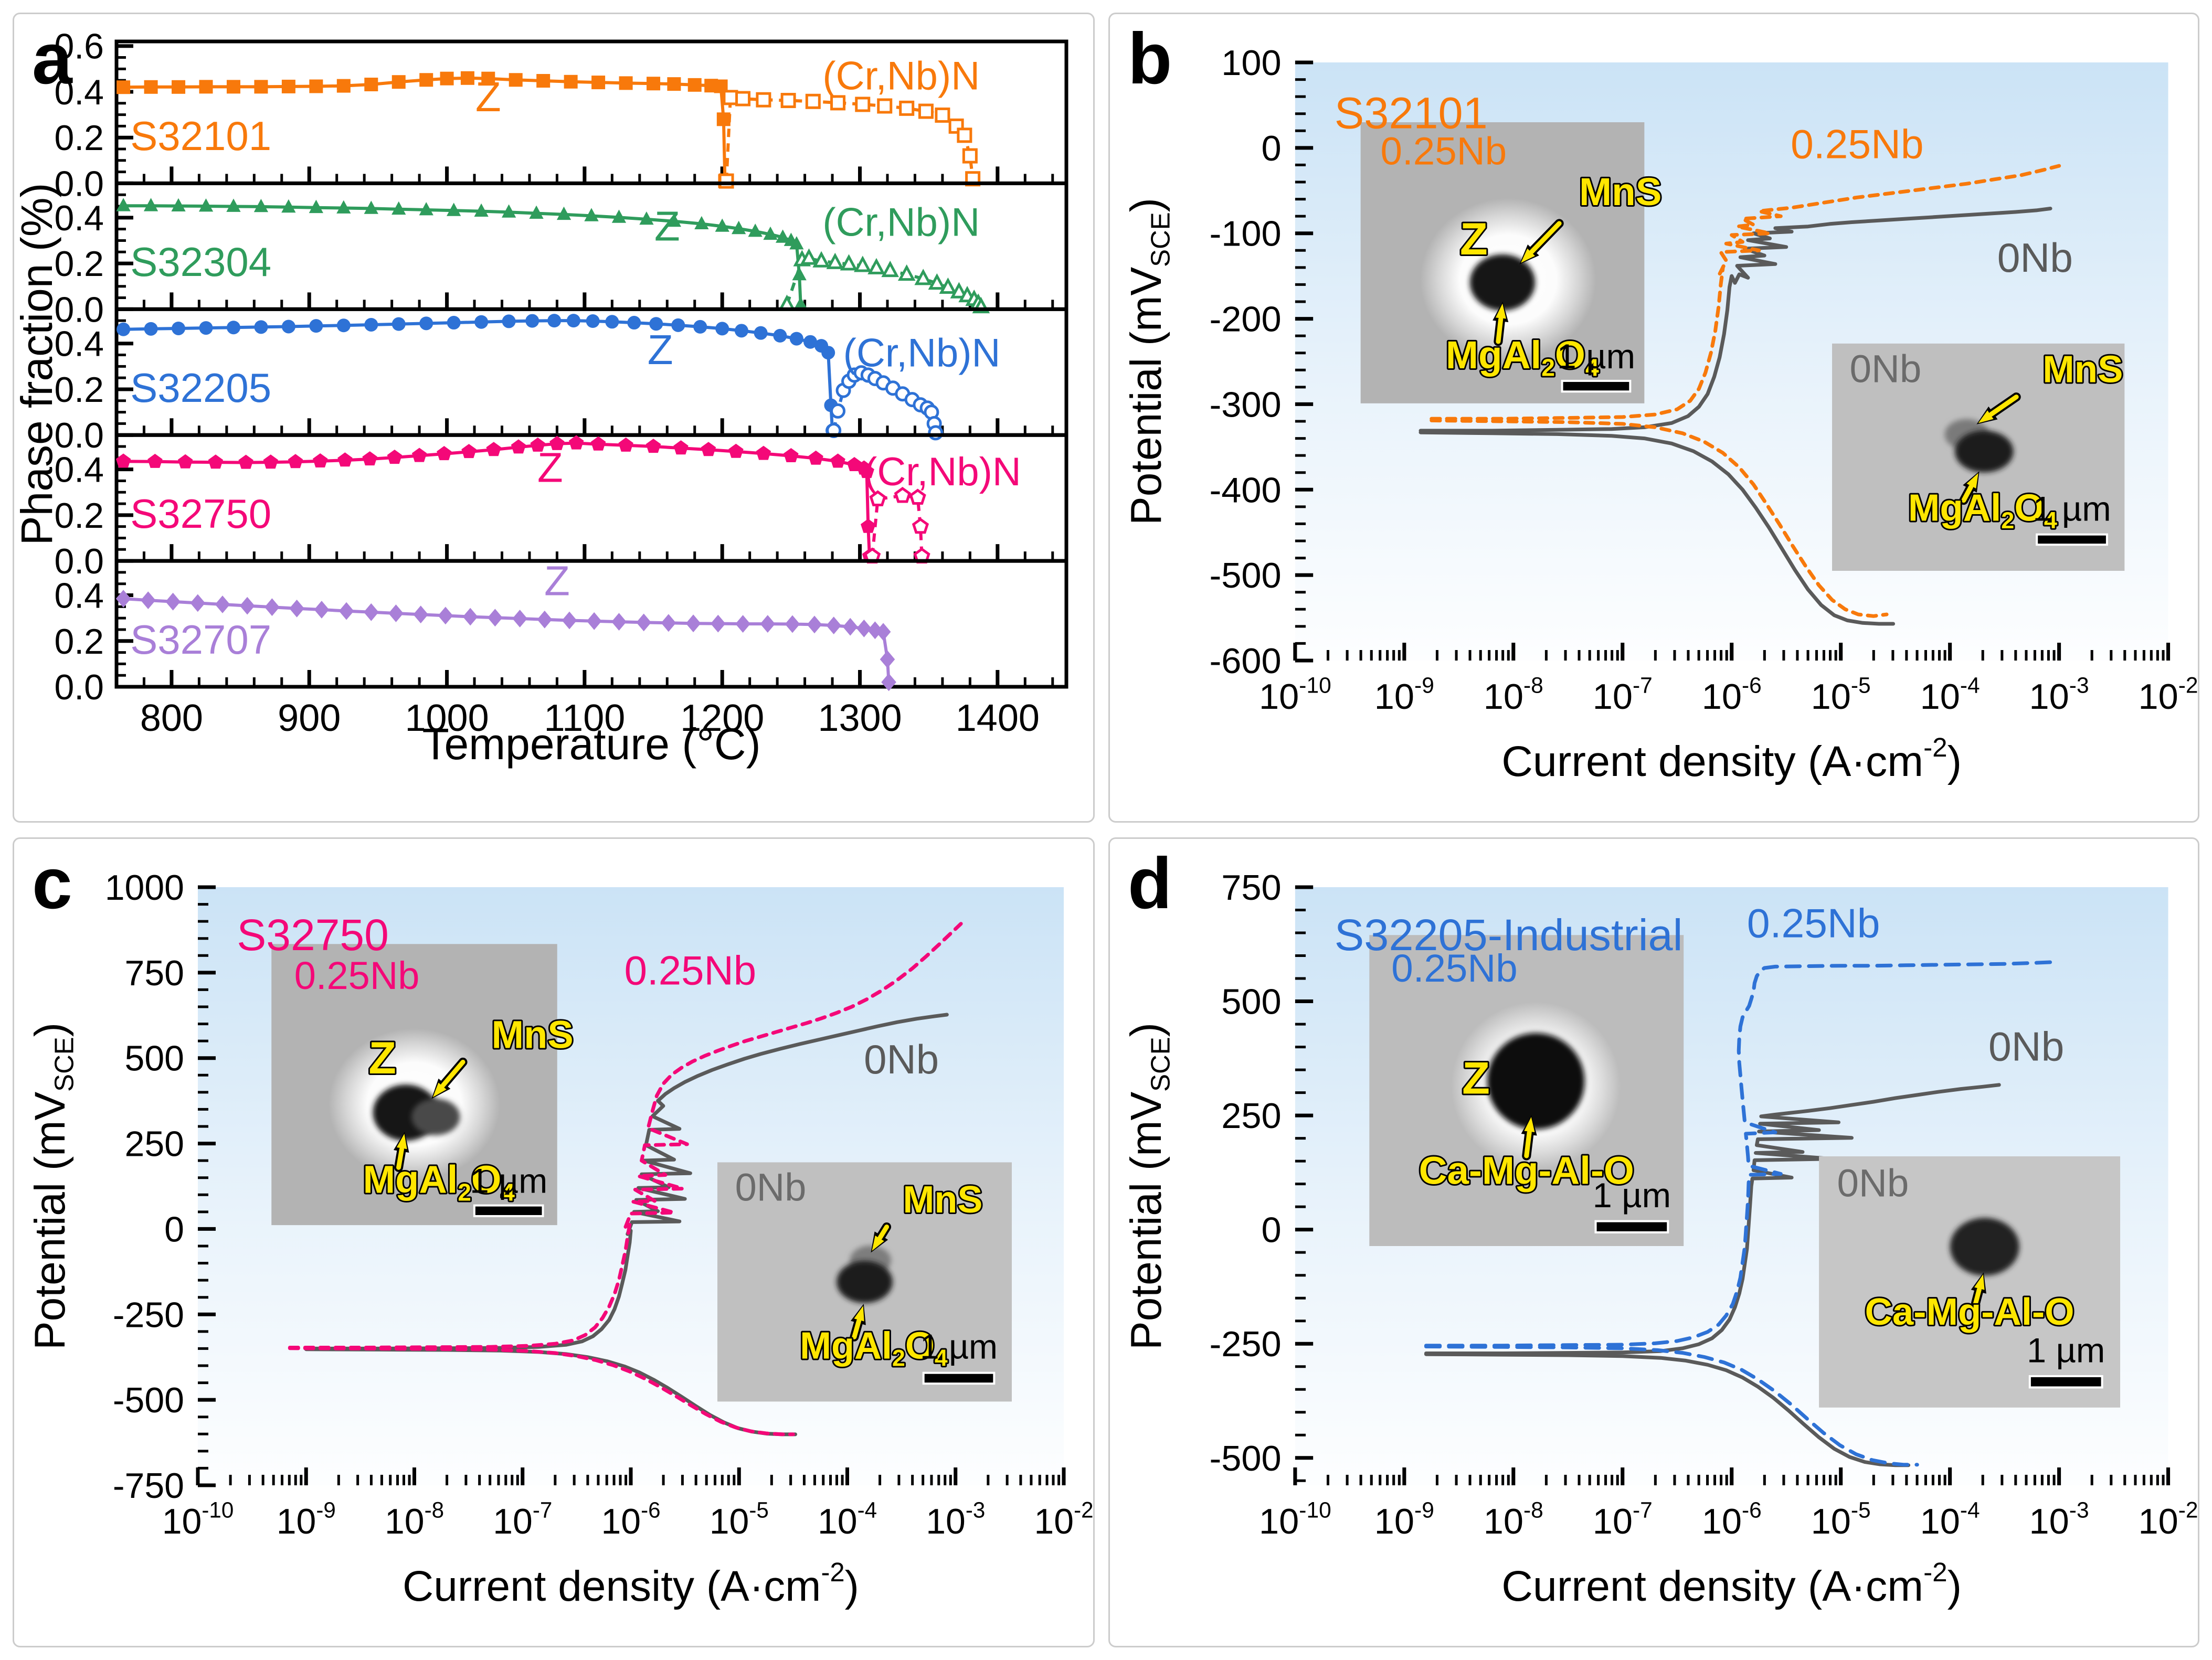 The image size is (2212, 1660). What do you see at coordinates (313, 935) in the screenshot?
I see `panel-title: S32750` at bounding box center [313, 935].